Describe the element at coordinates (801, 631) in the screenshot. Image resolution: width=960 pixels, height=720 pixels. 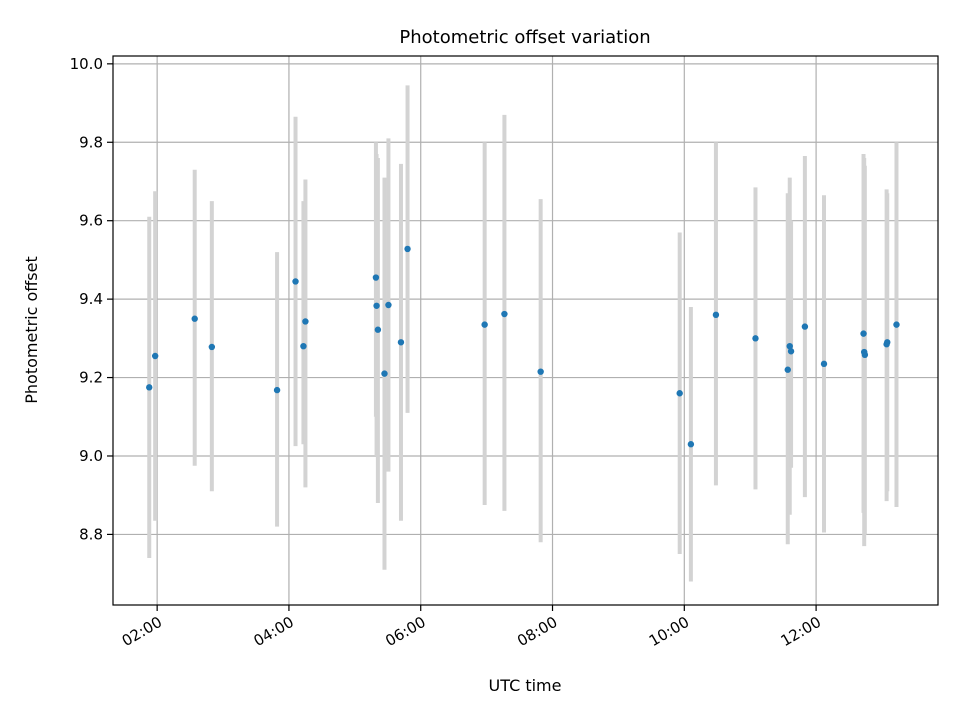
I see `x-tick-label: 12:00` at that location.